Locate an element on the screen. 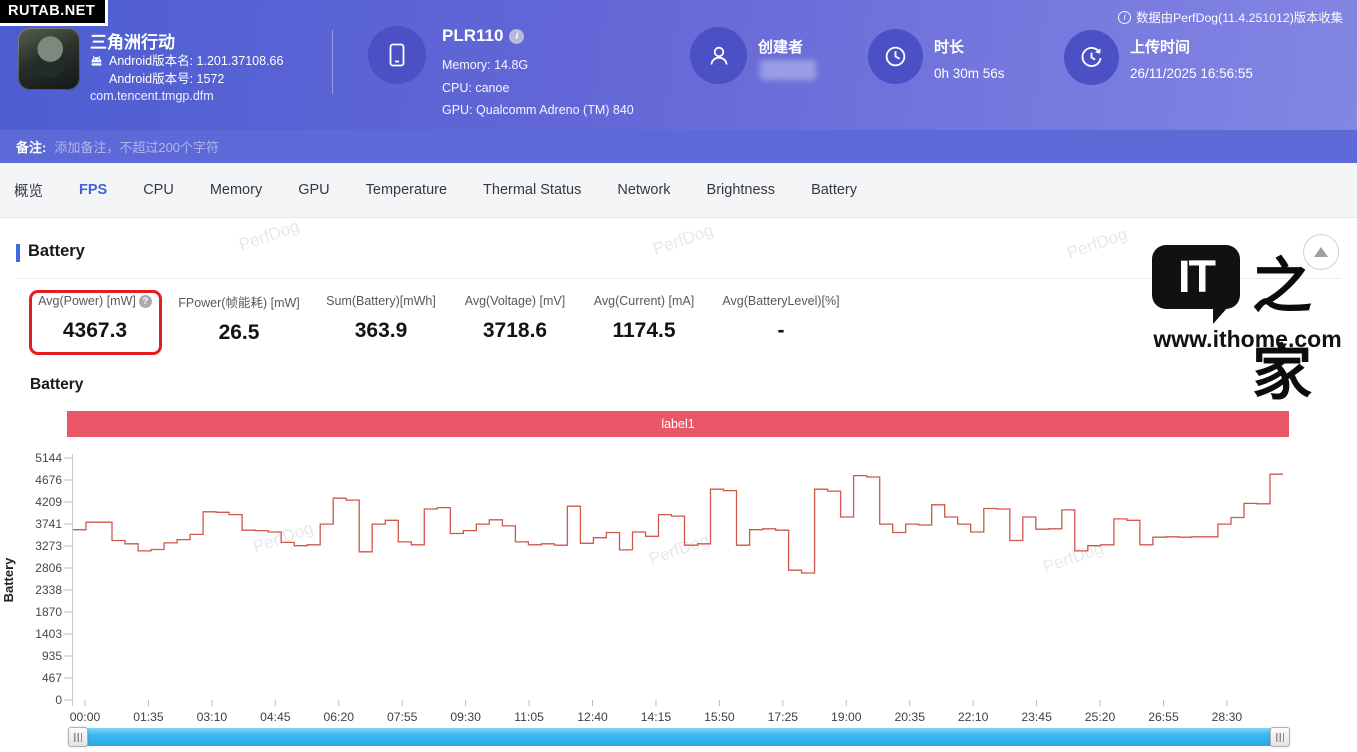 This screenshot has height=752, width=1357. ithome-logo-bubble: IT is located at coordinates (1196, 277).